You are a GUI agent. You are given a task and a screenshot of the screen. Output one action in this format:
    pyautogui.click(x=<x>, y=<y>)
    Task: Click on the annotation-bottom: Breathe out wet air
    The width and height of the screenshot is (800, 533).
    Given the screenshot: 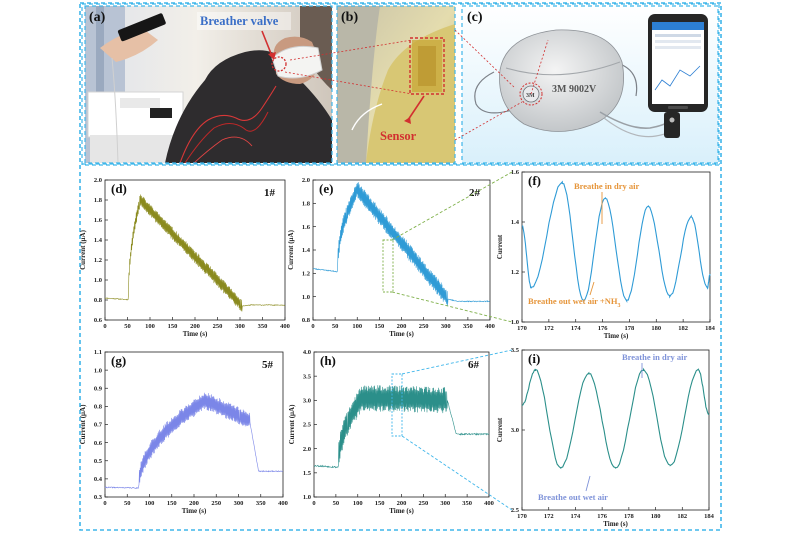 What is the action you would take?
    pyautogui.click(x=573, y=497)
    